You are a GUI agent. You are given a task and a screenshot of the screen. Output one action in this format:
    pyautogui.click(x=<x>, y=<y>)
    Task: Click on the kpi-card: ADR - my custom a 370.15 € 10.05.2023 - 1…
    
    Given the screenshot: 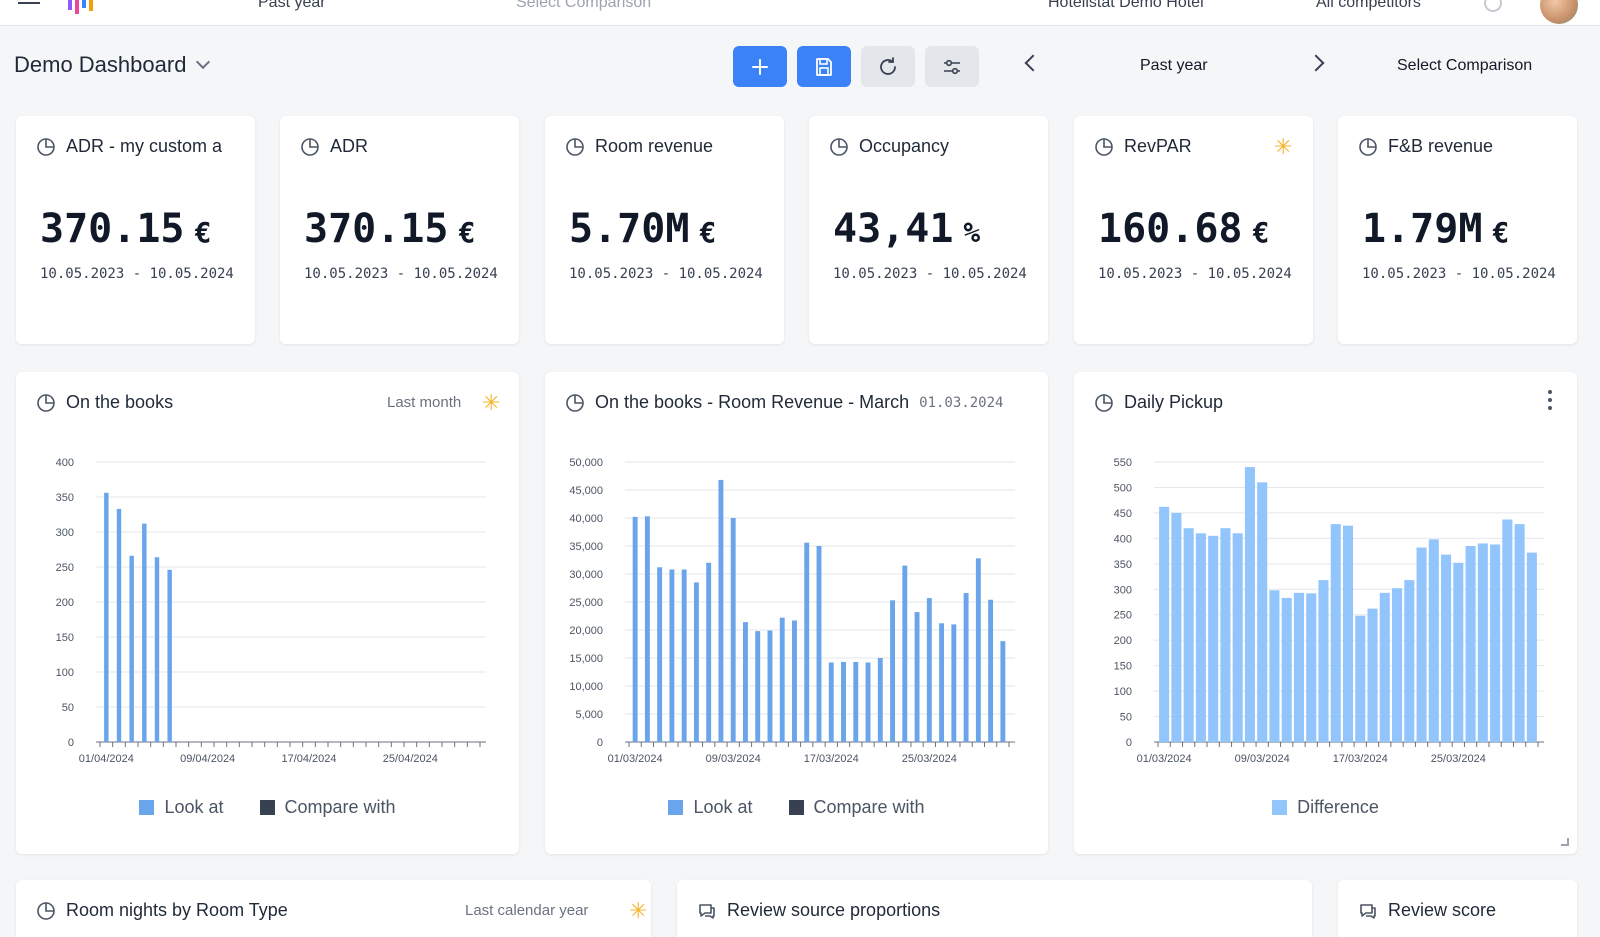 What is the action you would take?
    pyautogui.click(x=135, y=230)
    